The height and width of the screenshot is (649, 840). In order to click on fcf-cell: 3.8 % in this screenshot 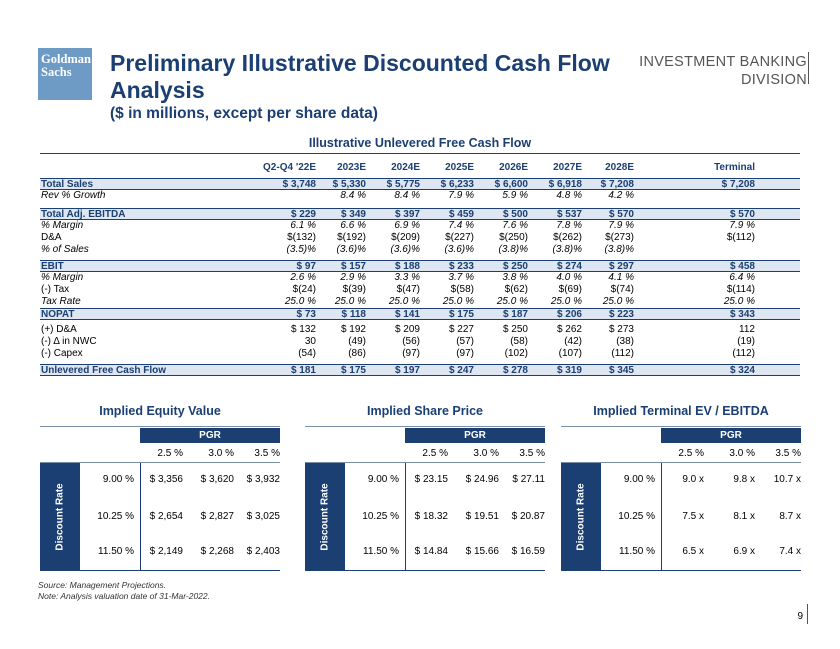, I will do `click(515, 277)`.